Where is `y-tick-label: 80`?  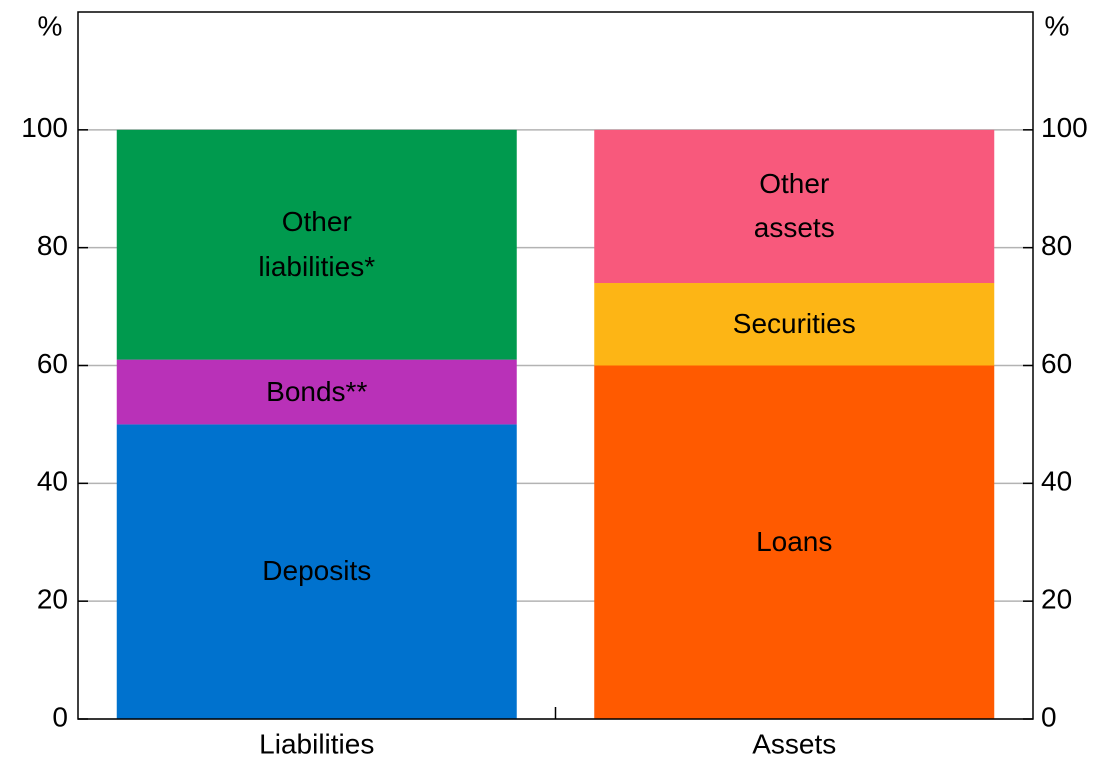
y-tick-label: 80 is located at coordinates (52, 245).